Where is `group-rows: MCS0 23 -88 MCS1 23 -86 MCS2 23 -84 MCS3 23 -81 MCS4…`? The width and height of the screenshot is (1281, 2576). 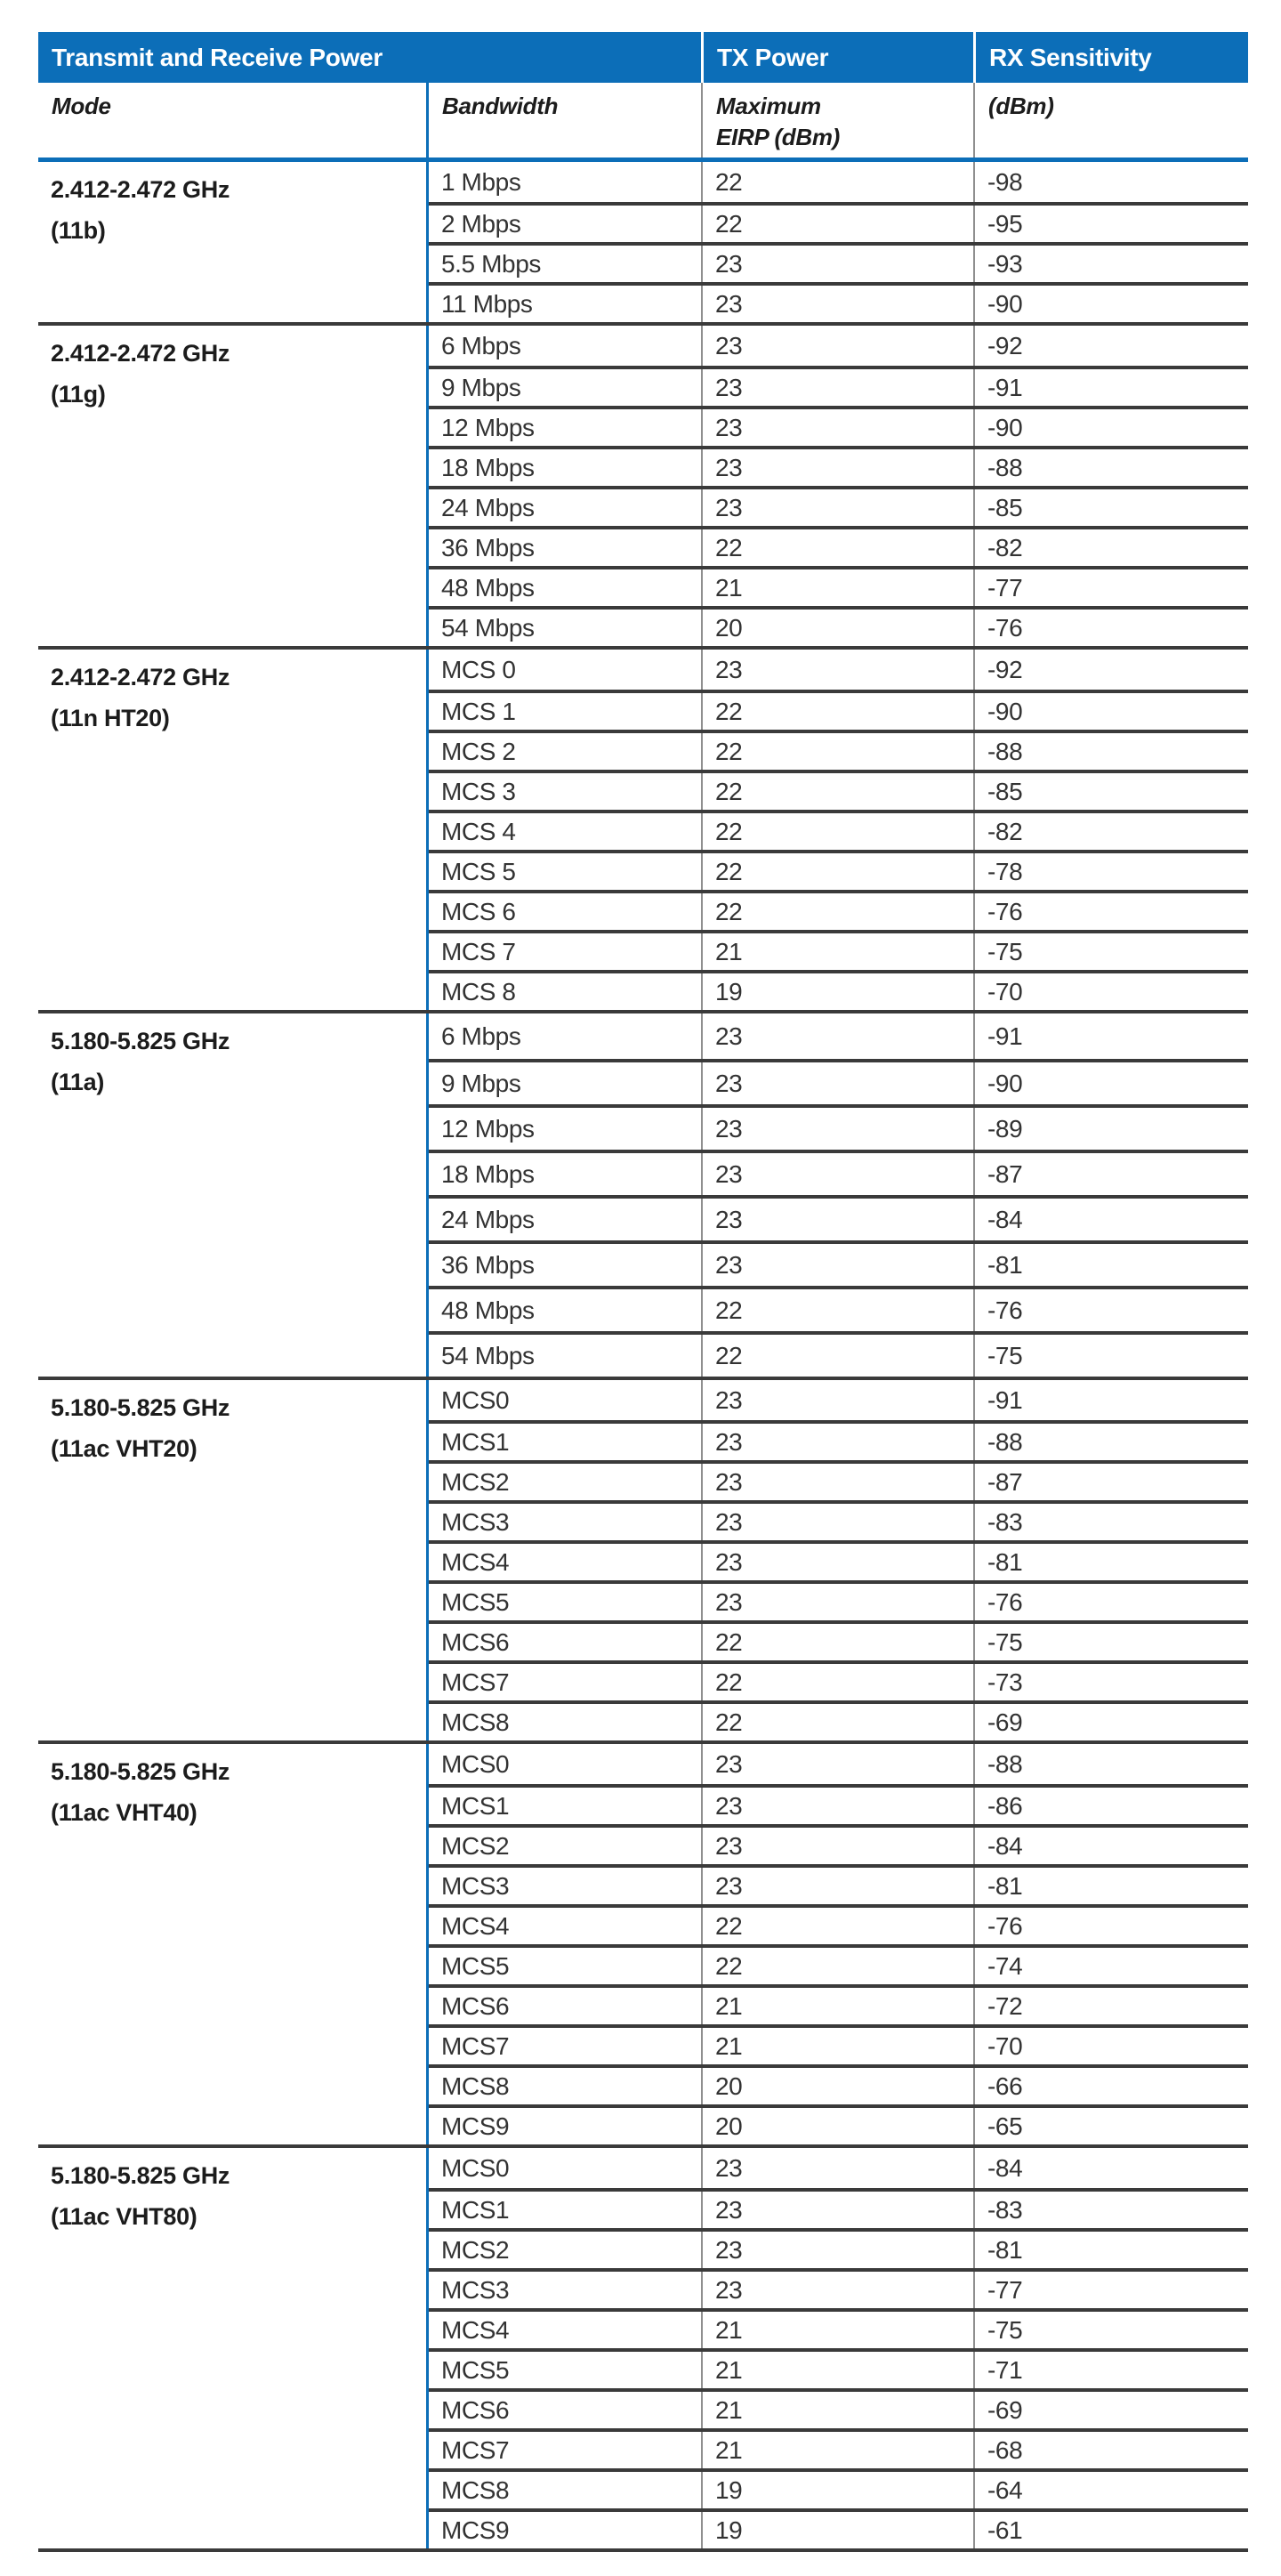
group-rows: MCS0 23 -88 MCS1 23 -86 MCS2 23 -84 MCS3 23 -81 MCS4… is located at coordinates (837, 1944).